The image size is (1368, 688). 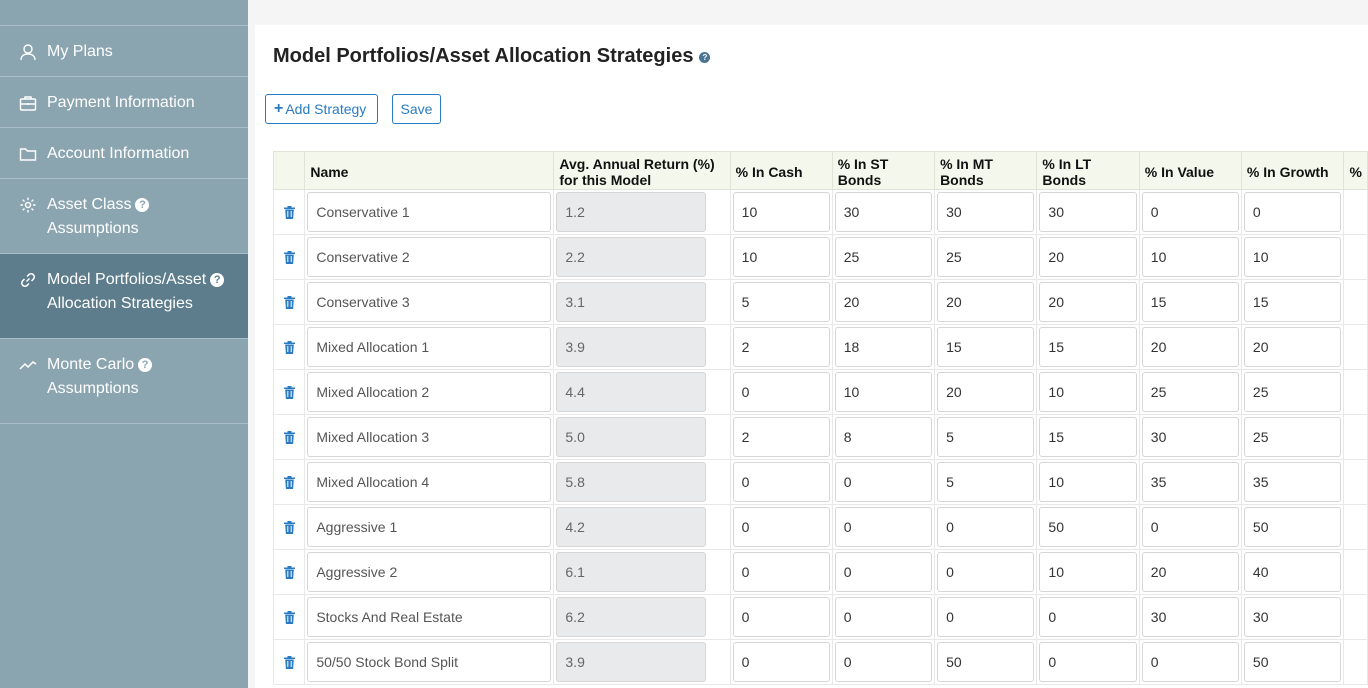 What do you see at coordinates (1190, 302) in the screenshot?
I see `value-percent-input: 15` at bounding box center [1190, 302].